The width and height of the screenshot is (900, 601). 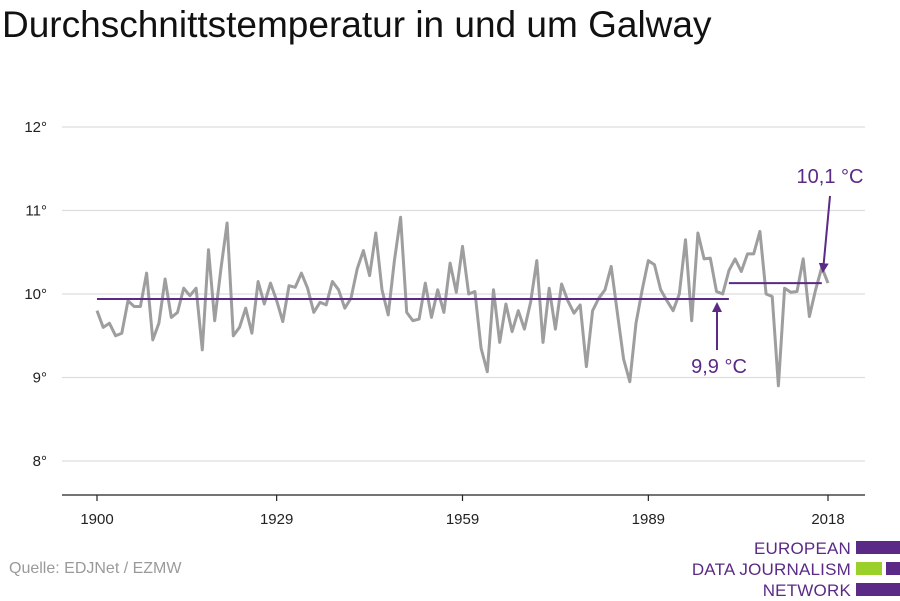 I want to click on chart-title: Durchschnittstemperatur in und um Galway, so click(x=357, y=24).